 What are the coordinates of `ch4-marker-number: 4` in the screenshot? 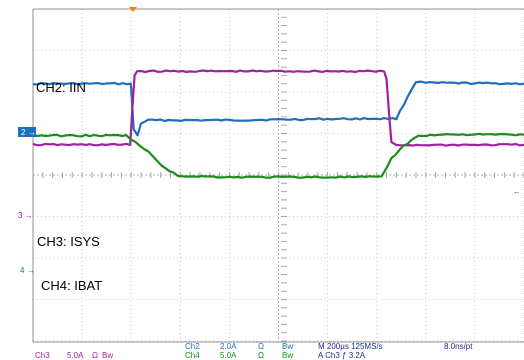 It's located at (22, 270).